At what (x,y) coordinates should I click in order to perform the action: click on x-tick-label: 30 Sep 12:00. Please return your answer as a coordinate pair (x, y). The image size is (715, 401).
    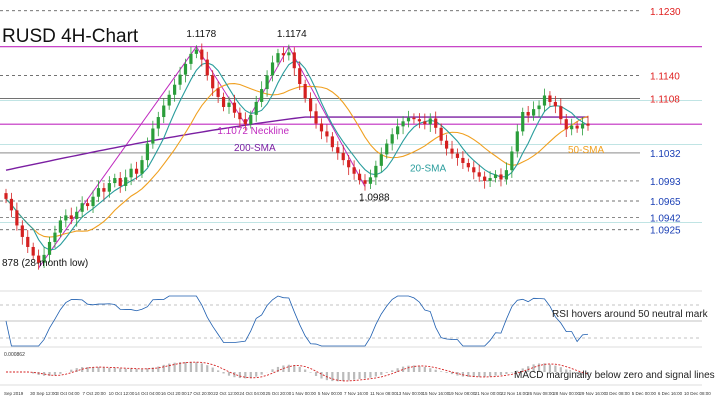
    Looking at the image, I should click on (43, 393).